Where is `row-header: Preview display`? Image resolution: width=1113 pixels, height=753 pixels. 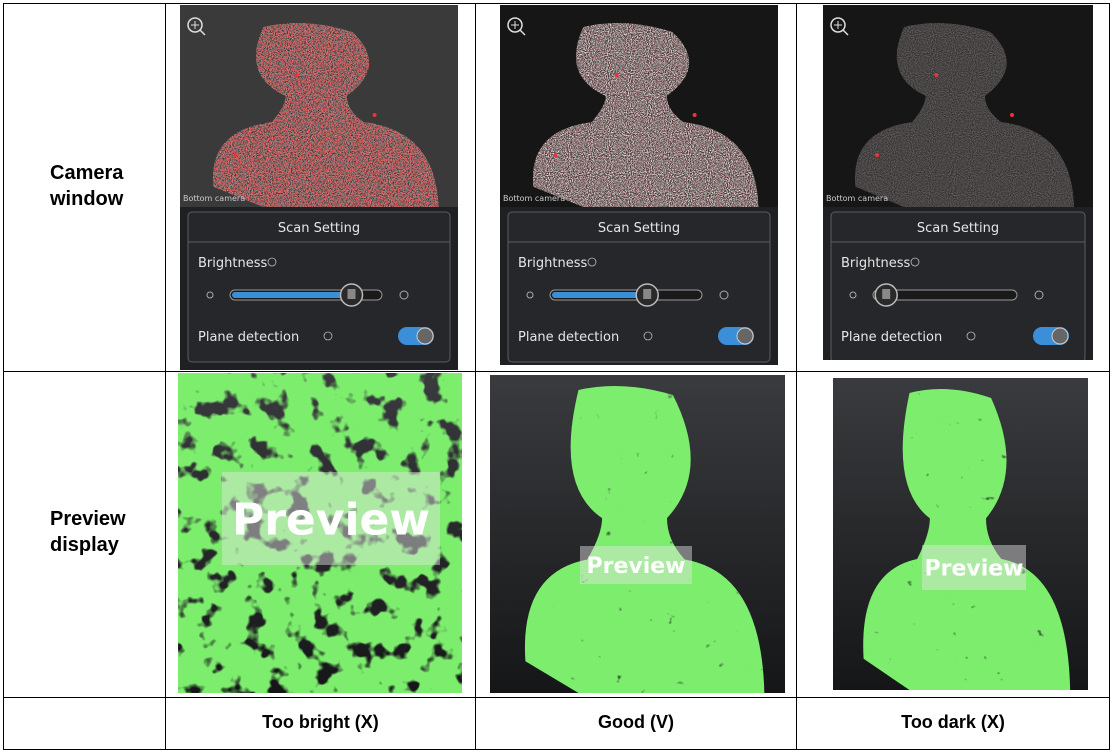 row-header: Preview display is located at coordinates (88, 532).